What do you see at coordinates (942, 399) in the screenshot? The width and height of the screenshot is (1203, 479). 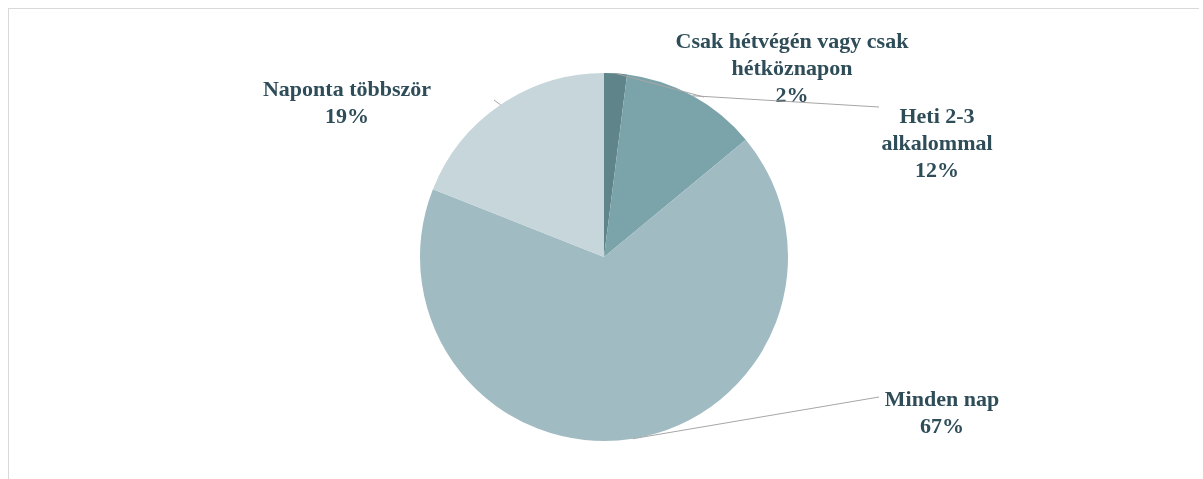 I see `slice-label: Minden nap` at bounding box center [942, 399].